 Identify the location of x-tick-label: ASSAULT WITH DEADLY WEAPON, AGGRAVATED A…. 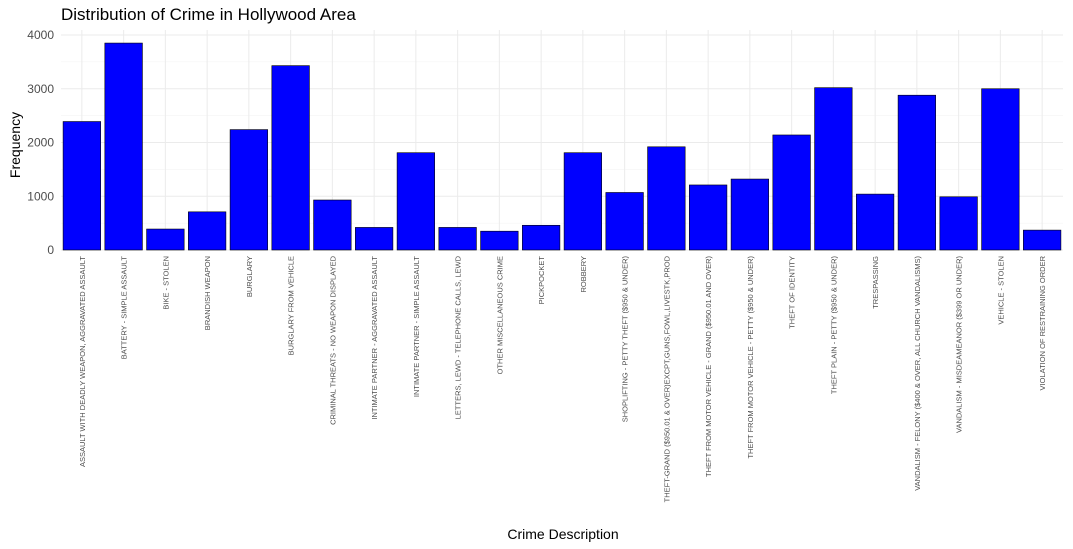
(82, 361).